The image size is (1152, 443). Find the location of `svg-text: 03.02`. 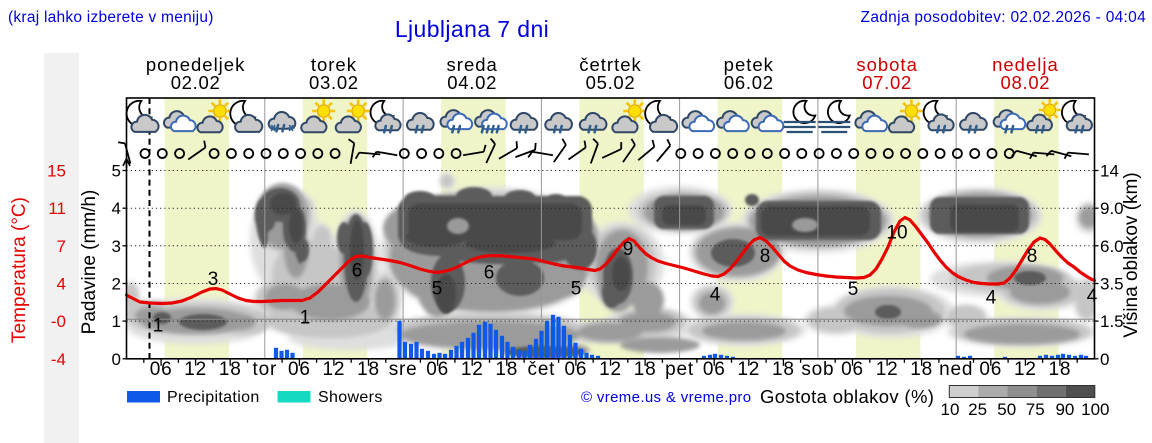

svg-text: 03.02 is located at coordinates (334, 82).